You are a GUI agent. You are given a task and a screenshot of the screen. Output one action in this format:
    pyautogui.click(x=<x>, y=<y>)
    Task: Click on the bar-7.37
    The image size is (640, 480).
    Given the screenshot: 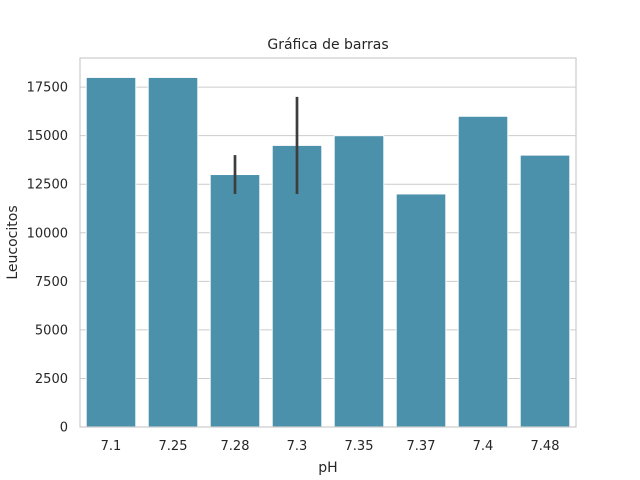 What is the action you would take?
    pyautogui.click(x=421, y=310)
    